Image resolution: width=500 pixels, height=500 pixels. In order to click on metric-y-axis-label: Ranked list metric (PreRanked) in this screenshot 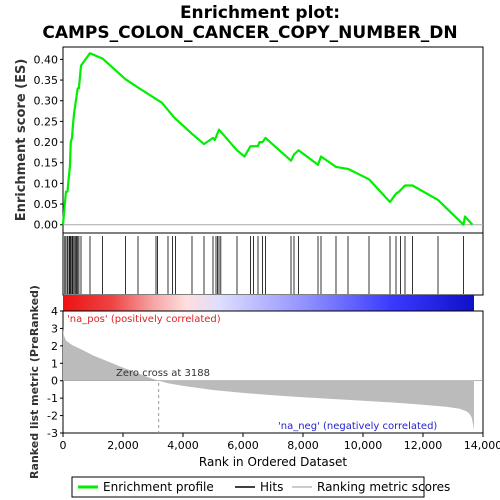, I will do `click(34, 382)`.